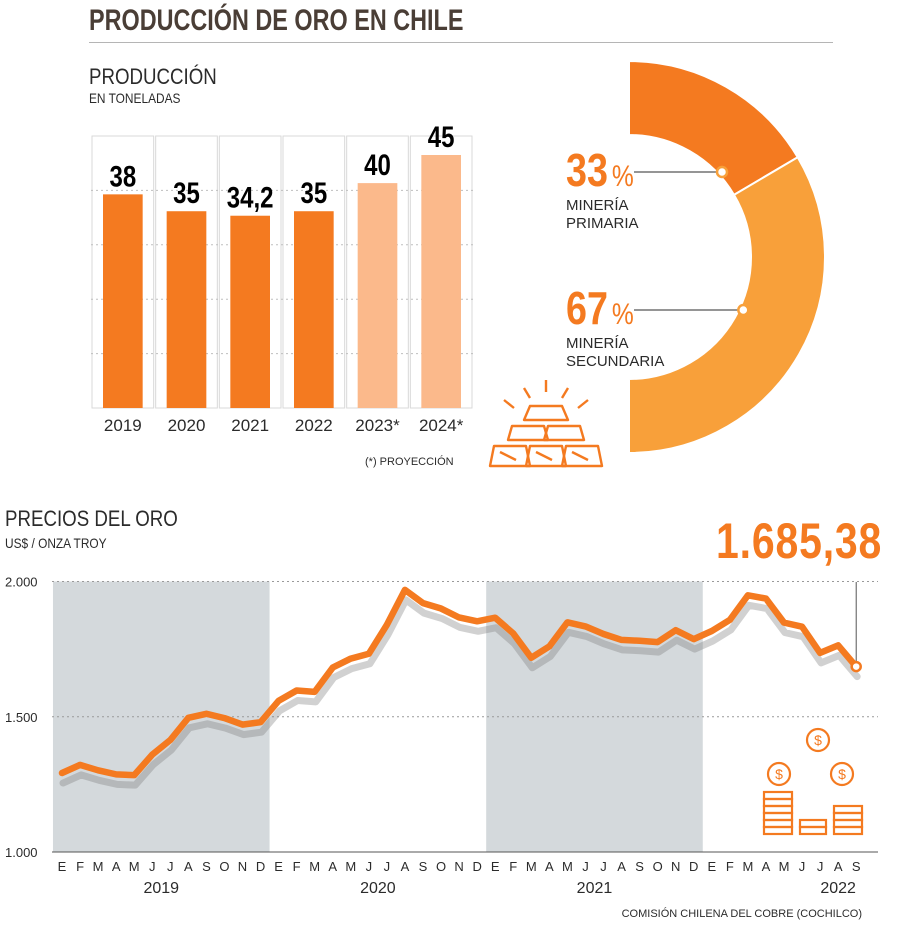 This screenshot has width=900, height=928. I want to click on year-label: 2021, so click(595, 888).